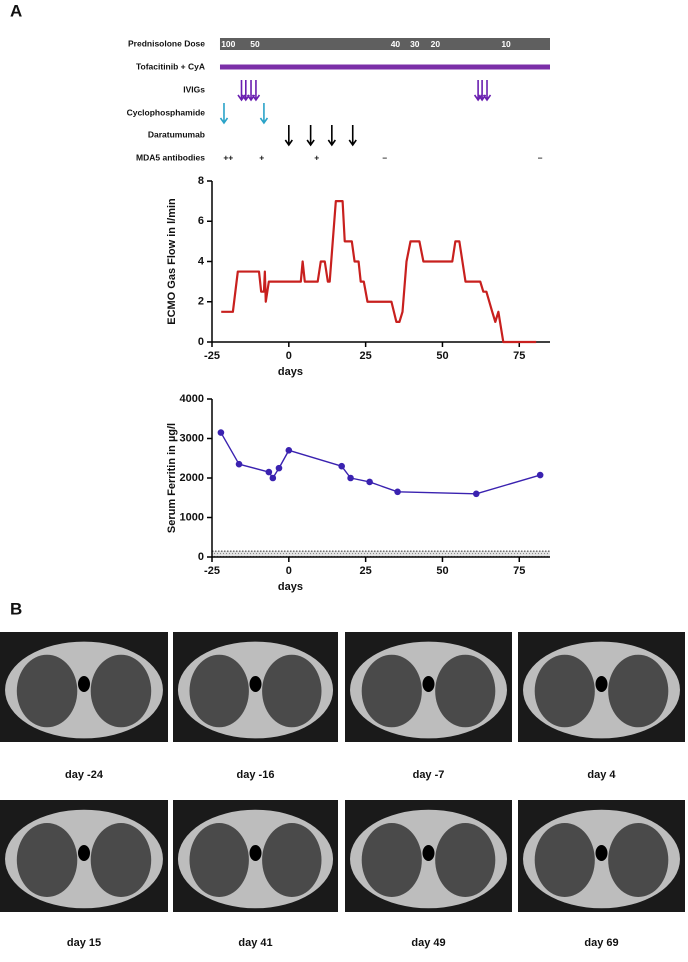 The width and height of the screenshot is (688, 962). I want to click on row-label: Prednisolone Dose, so click(166, 43).